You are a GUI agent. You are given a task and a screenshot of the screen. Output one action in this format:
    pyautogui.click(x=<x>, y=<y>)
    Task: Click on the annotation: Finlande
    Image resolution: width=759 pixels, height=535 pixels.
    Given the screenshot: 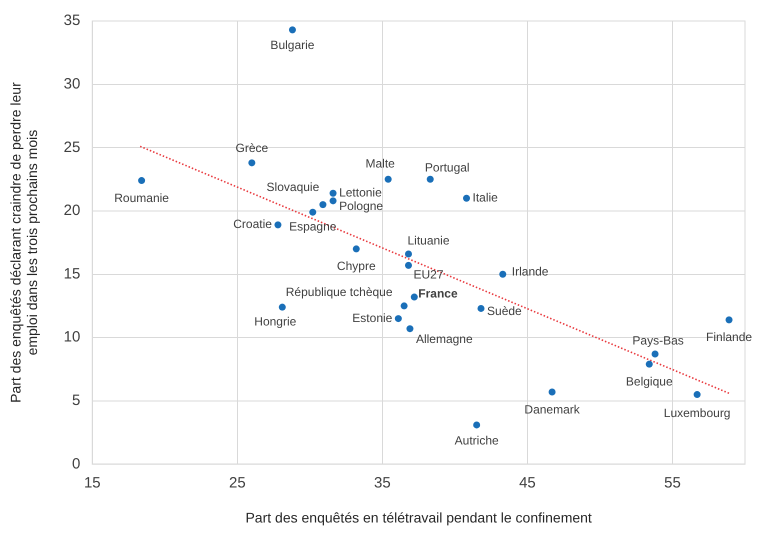 What is the action you would take?
    pyautogui.click(x=729, y=337)
    